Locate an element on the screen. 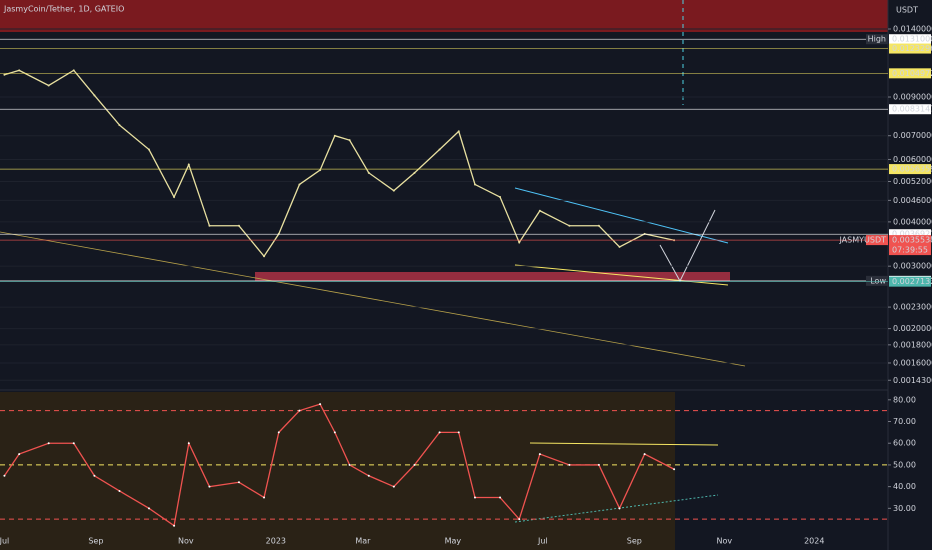 Image resolution: width=932 pixels, height=550 pixels. y-tick-label: 0.0030000 is located at coordinates (912, 266).